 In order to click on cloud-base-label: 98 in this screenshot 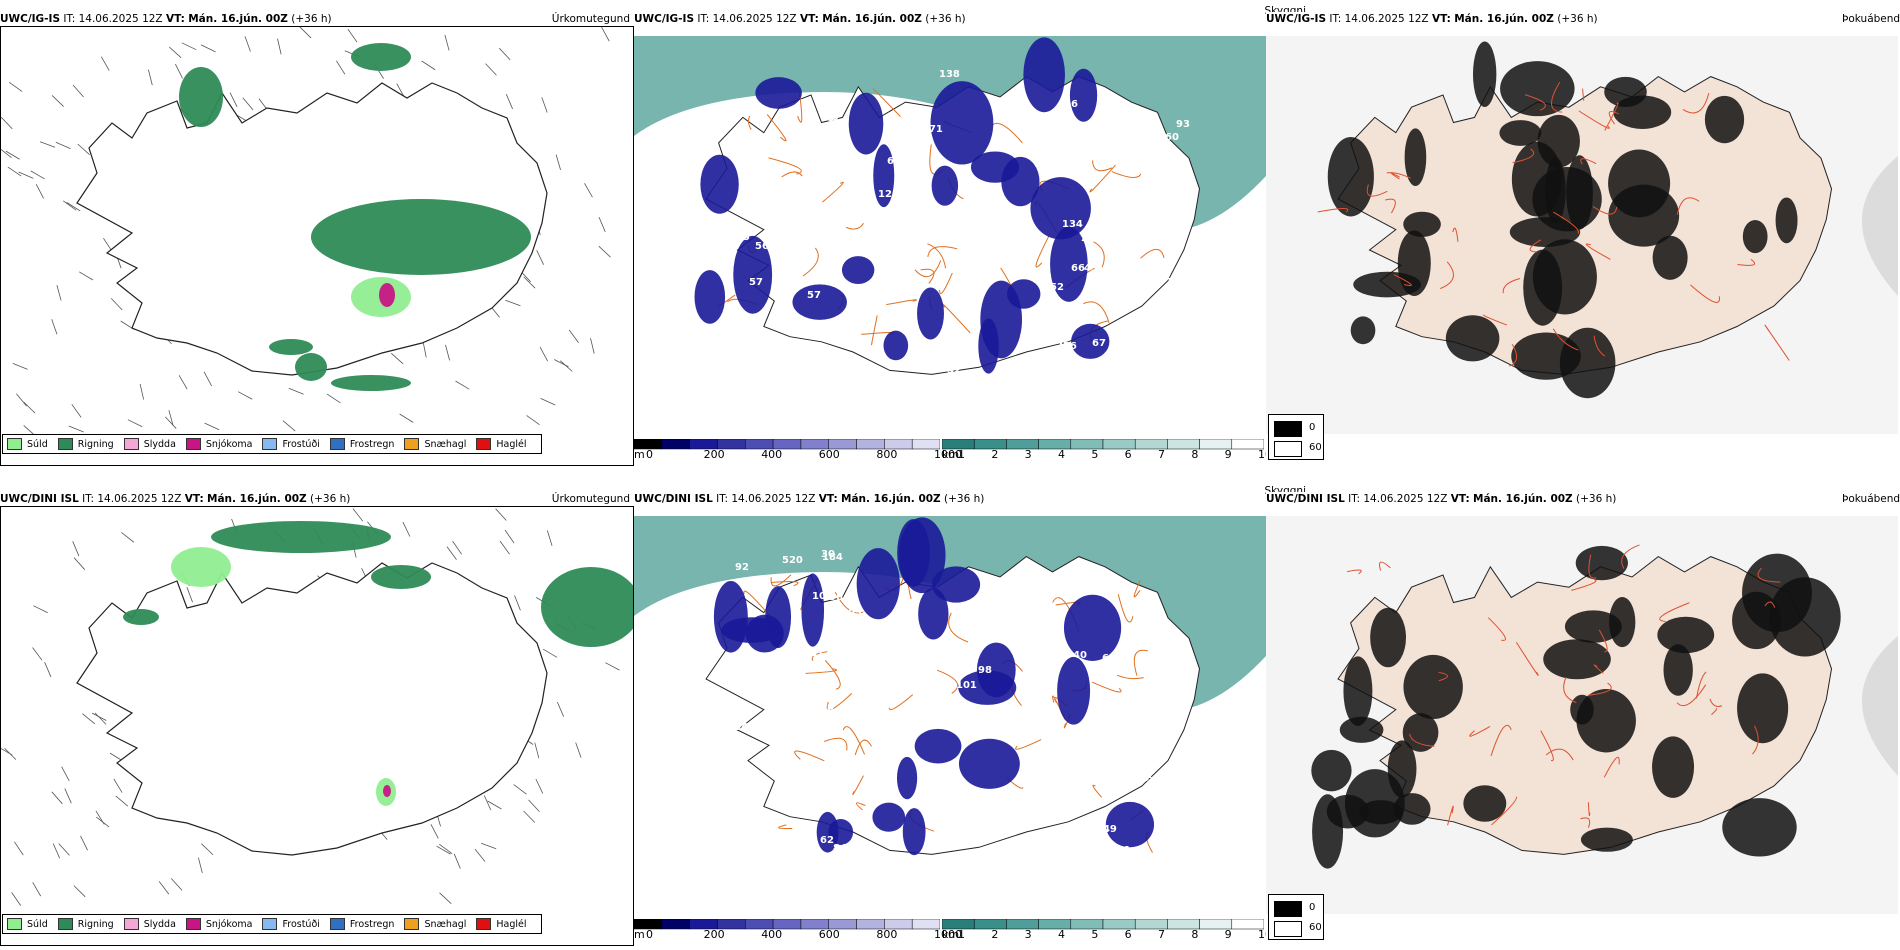, I will do `click(985, 670)`.